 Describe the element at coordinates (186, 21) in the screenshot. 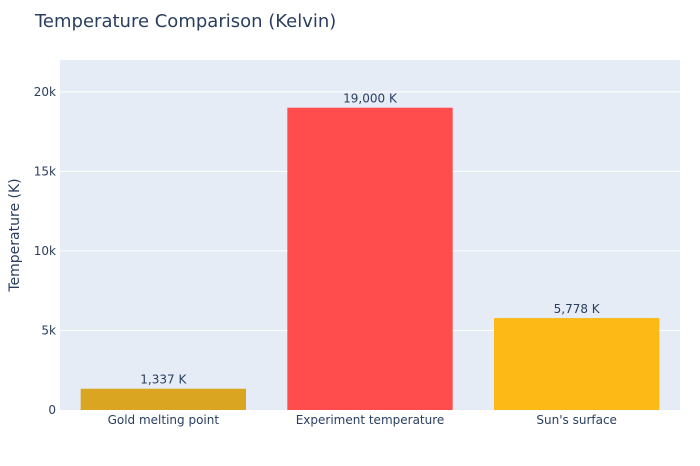

I see `chart-title: Temperature Comparison (Kelvin)` at that location.